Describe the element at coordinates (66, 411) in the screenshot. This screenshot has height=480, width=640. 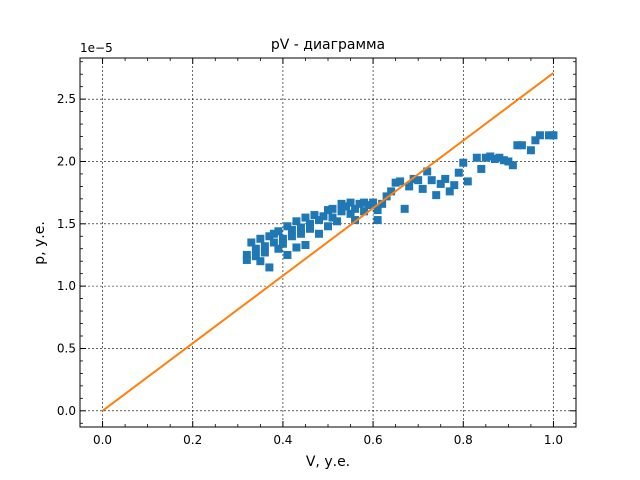
I see `y-tick-label: 0.0` at that location.